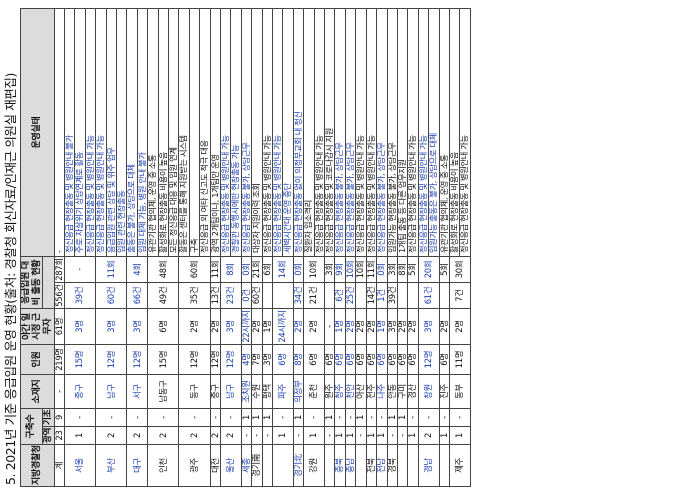 This screenshot has height=489, width=699. Describe the element at coordinates (111, 132) in the screenshot. I see `operations-cell: 응급입원 관련 상담 및 위주 업무` at that location.